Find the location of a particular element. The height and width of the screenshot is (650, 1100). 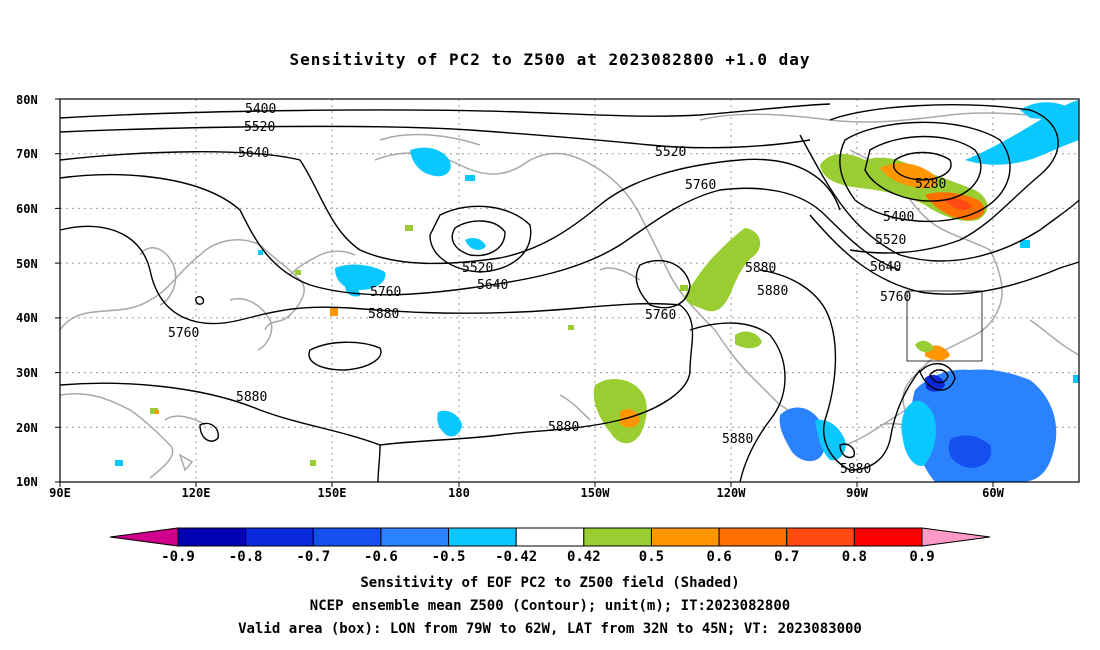

lat-label: 30N is located at coordinates (27, 373).